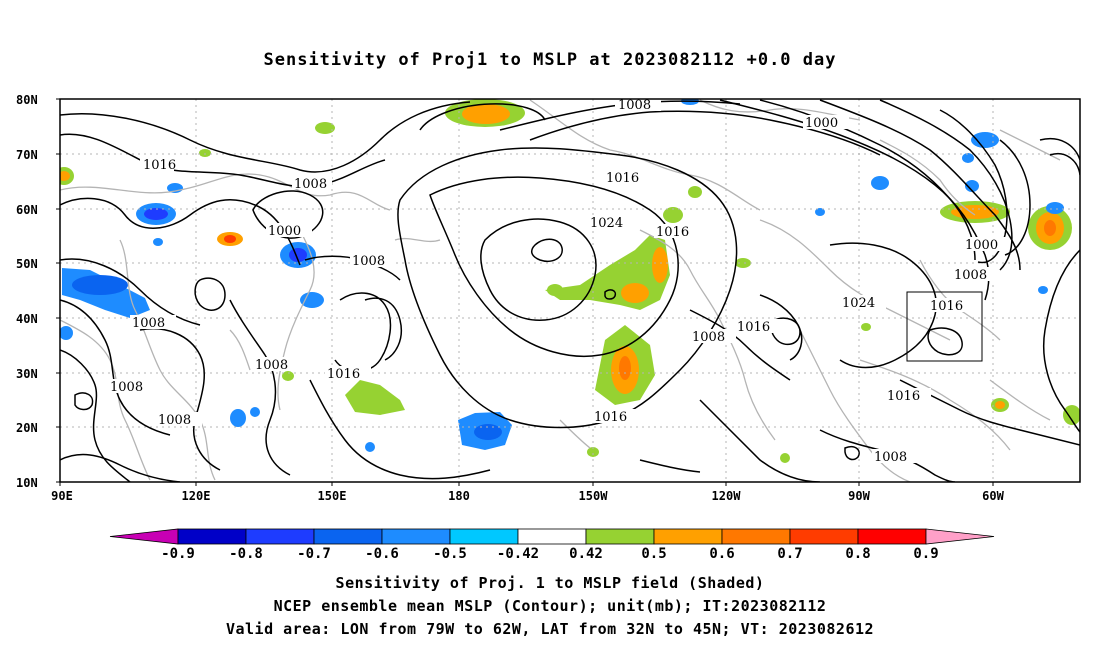 The width and height of the screenshot is (1100, 650). What do you see at coordinates (196, 496) in the screenshot?
I see `lon-label: 120E` at bounding box center [196, 496].